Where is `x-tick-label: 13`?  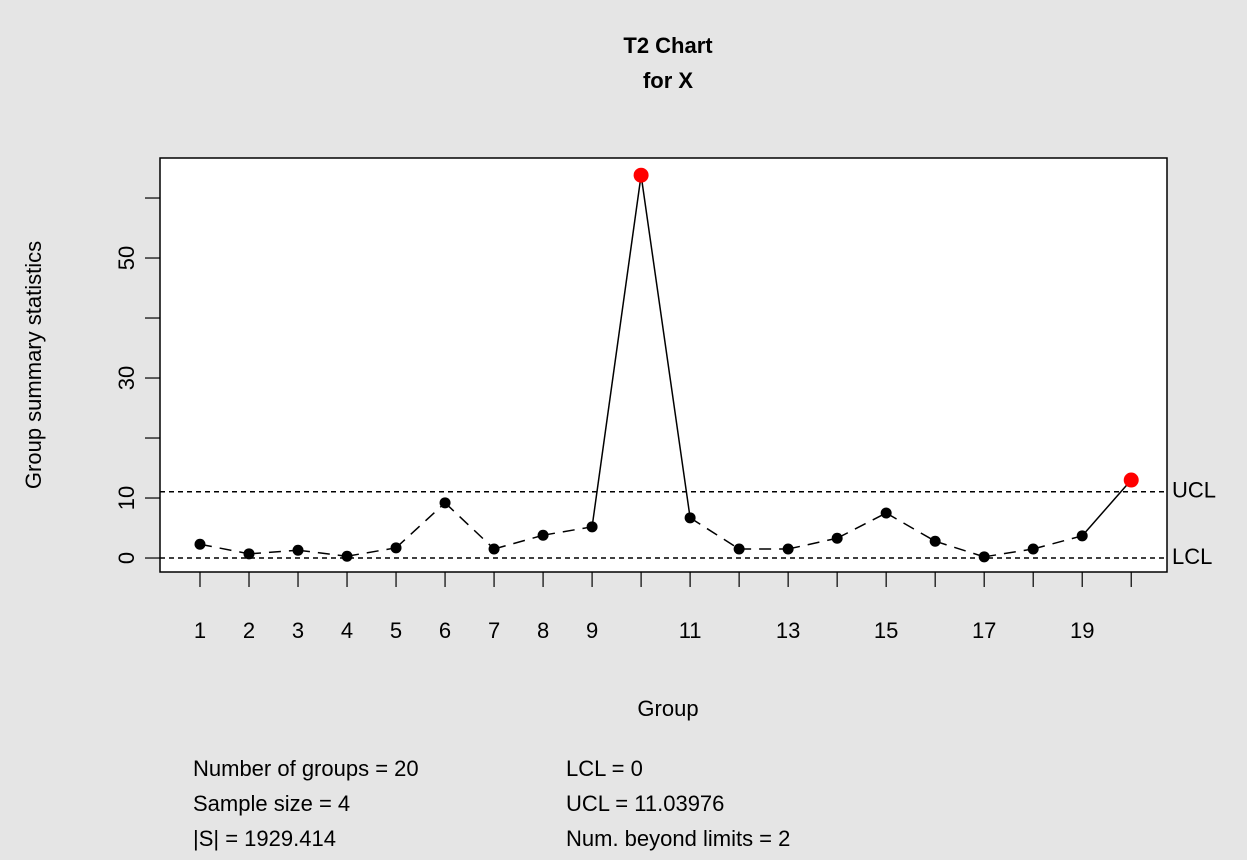
x-tick-label: 13 is located at coordinates (788, 630).